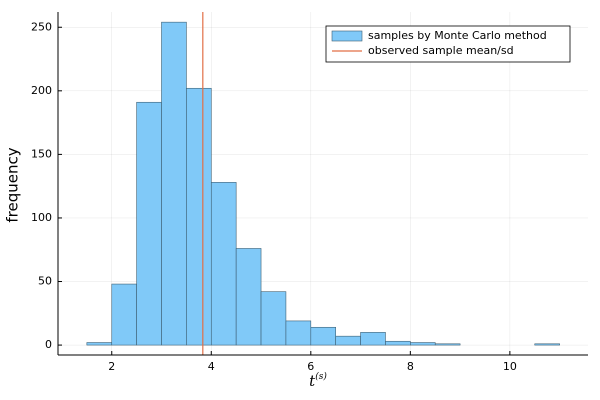 Image resolution: width=600 pixels, height=400 pixels. What do you see at coordinates (347, 36) in the screenshot?
I see `legend-swatch` at bounding box center [347, 36].